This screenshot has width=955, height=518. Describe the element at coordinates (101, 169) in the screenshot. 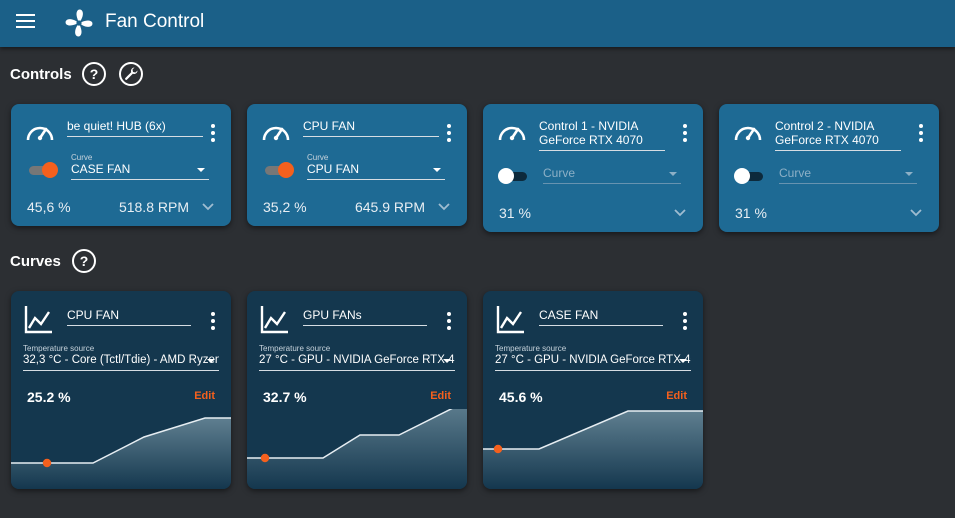

I see `curve-select-value: CASE FAN` at that location.